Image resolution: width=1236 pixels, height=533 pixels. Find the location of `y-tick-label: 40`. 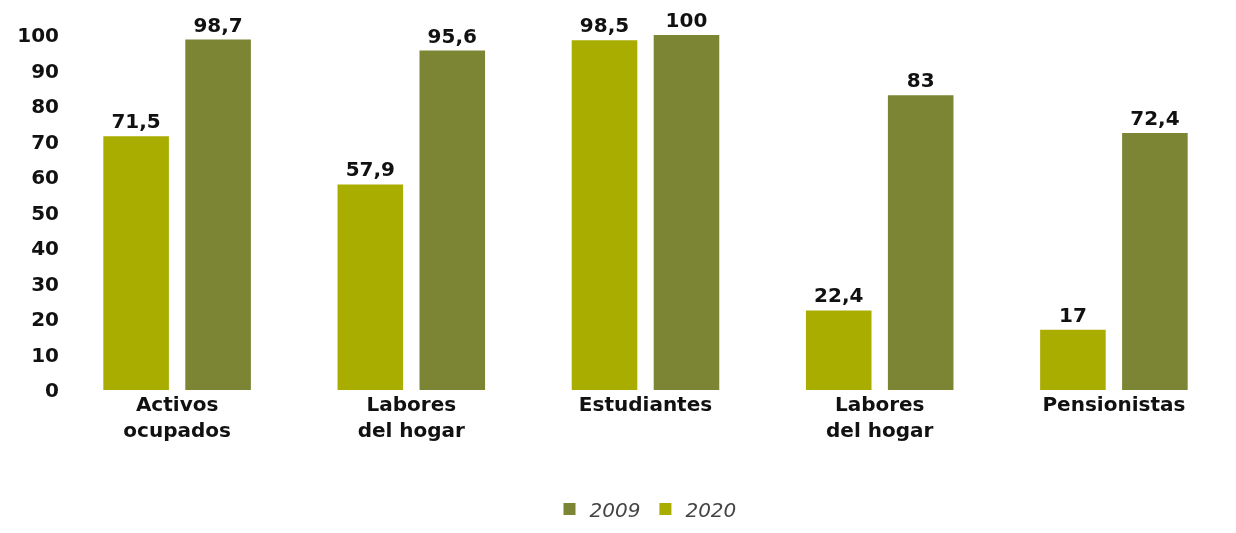

y-tick-label: 40 is located at coordinates (45, 248).